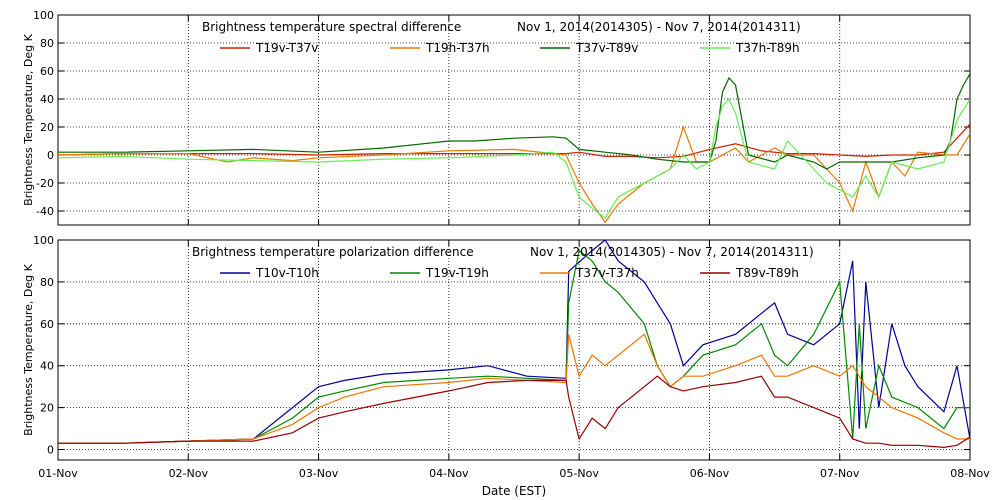 Image resolution: width=1000 pixels, height=500 pixels. What do you see at coordinates (47, 71) in the screenshot?
I see `top-ytick-label: 60` at bounding box center [47, 71].